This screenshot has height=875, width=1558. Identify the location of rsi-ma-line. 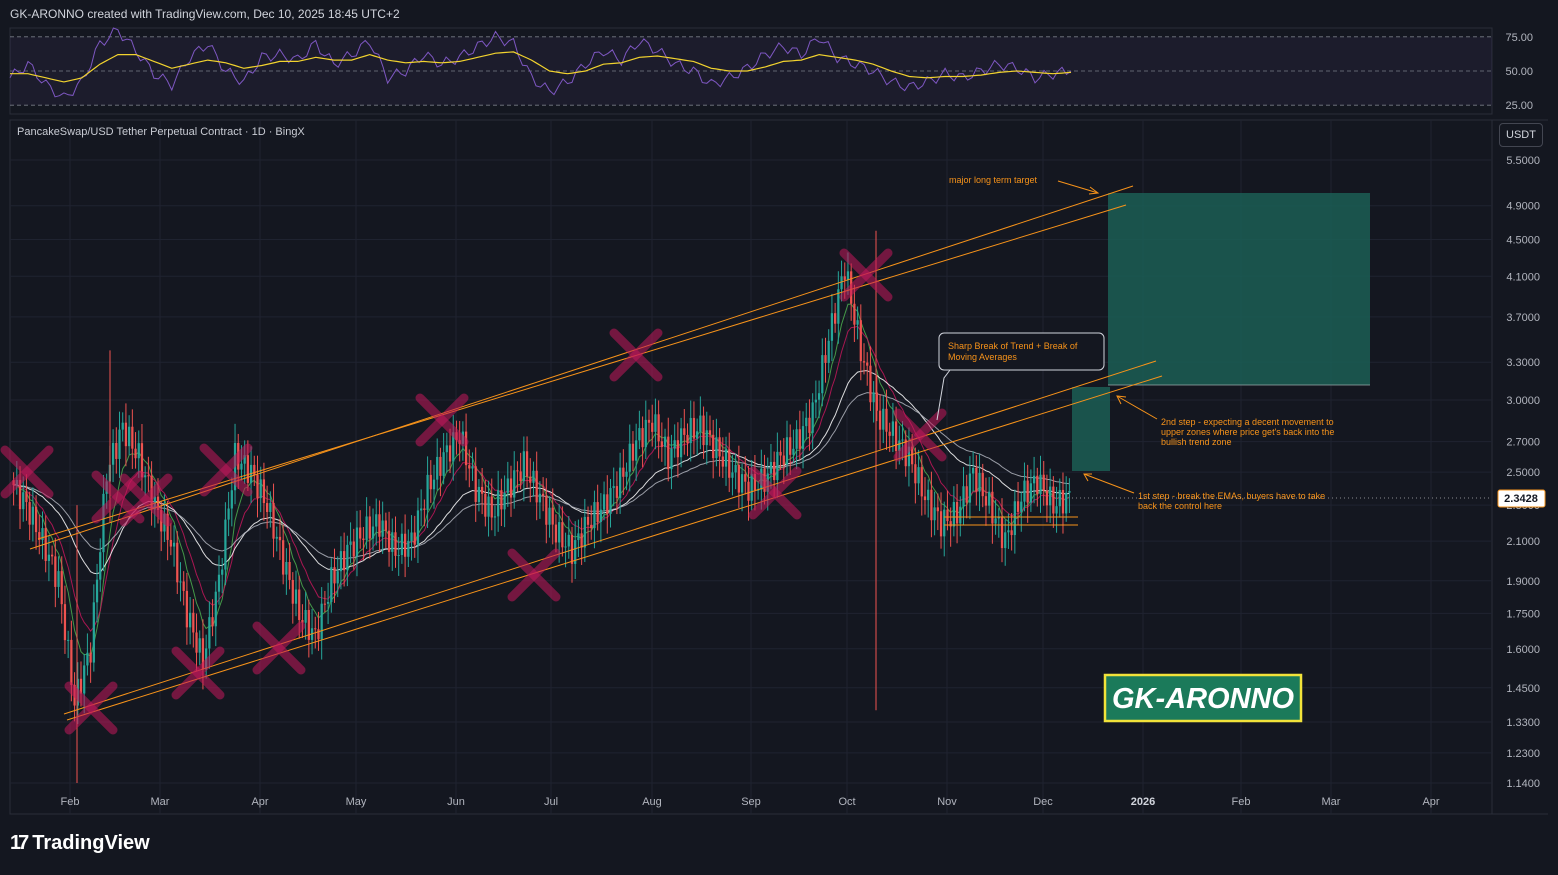
(541, 67).